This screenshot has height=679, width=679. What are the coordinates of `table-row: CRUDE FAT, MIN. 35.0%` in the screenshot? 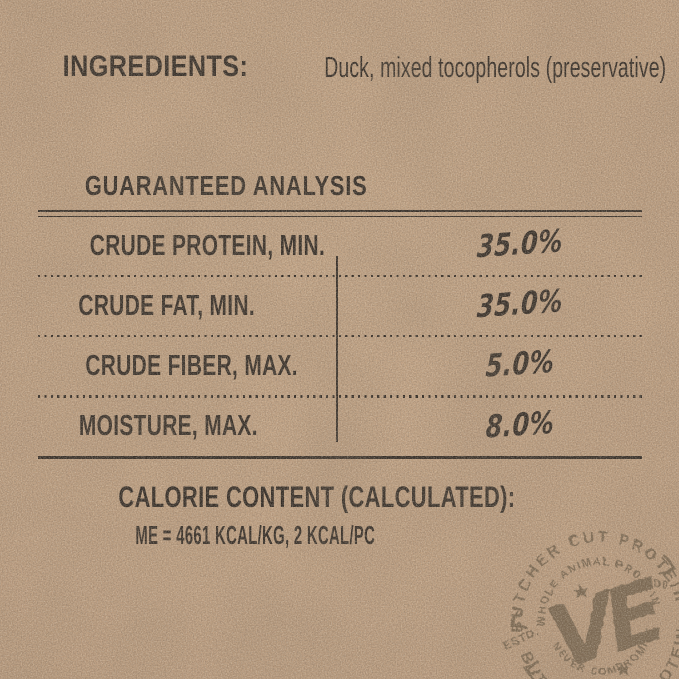 It's located at (340, 306).